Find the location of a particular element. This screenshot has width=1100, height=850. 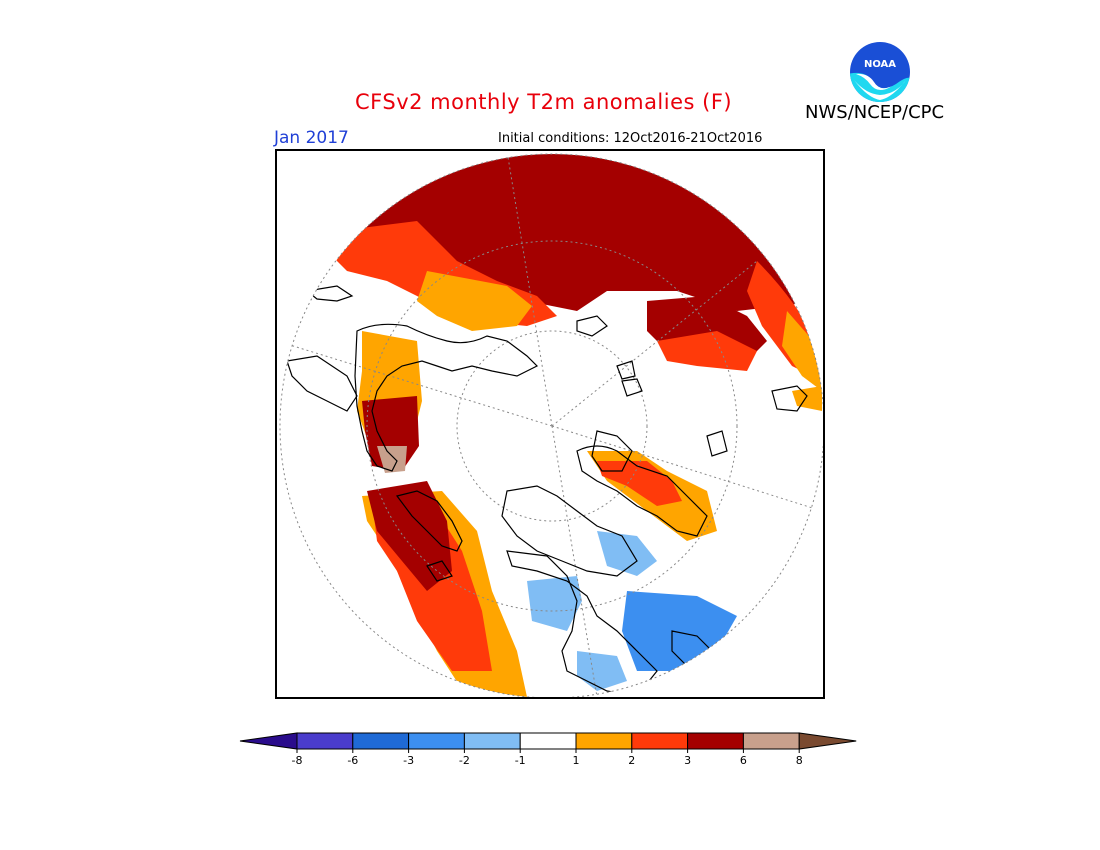

colorbar-tick-label: 2 is located at coordinates (631, 760).